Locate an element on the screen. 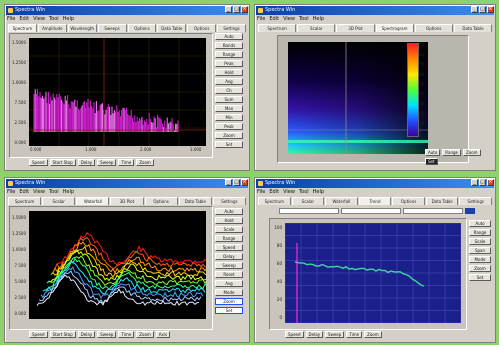 This screenshot has width=499, height=345. control-button: Reset is located at coordinates (229, 274).